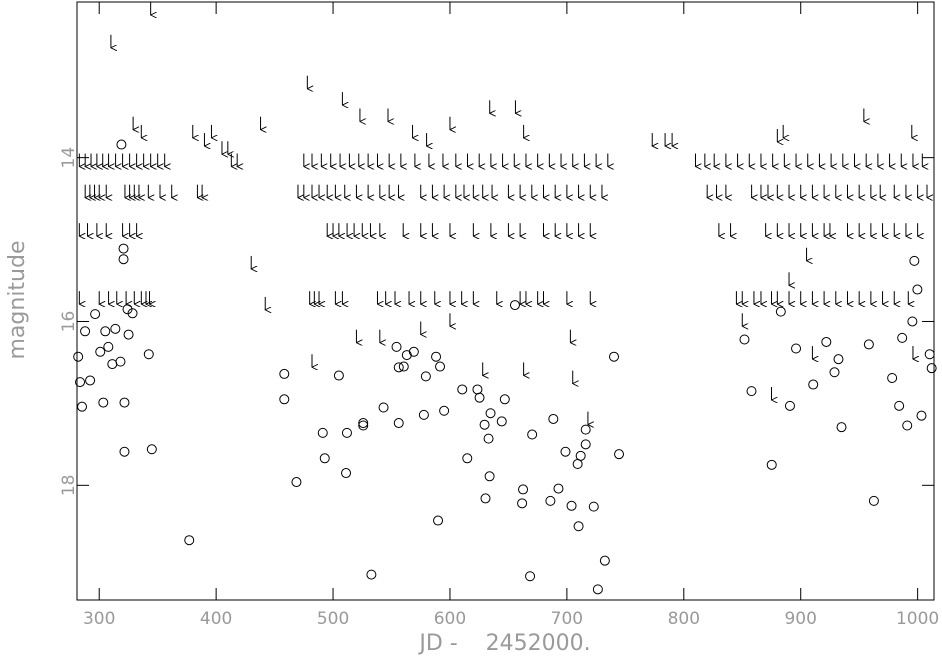 This screenshot has height=660, width=942. Describe the element at coordinates (333, 619) in the screenshot. I see `x-tick-label: 500` at that location.